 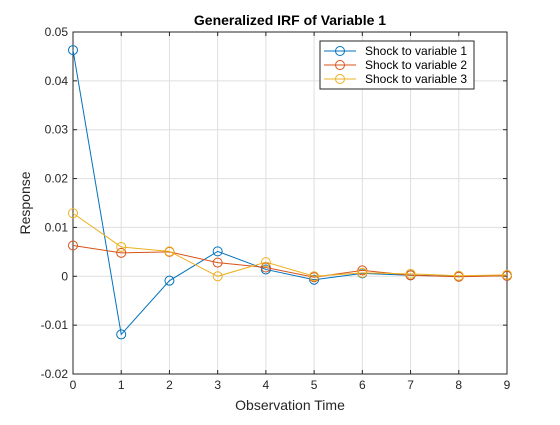 What do you see at coordinates (410, 385) in the screenshot?
I see `x-tick-label: 7` at bounding box center [410, 385].